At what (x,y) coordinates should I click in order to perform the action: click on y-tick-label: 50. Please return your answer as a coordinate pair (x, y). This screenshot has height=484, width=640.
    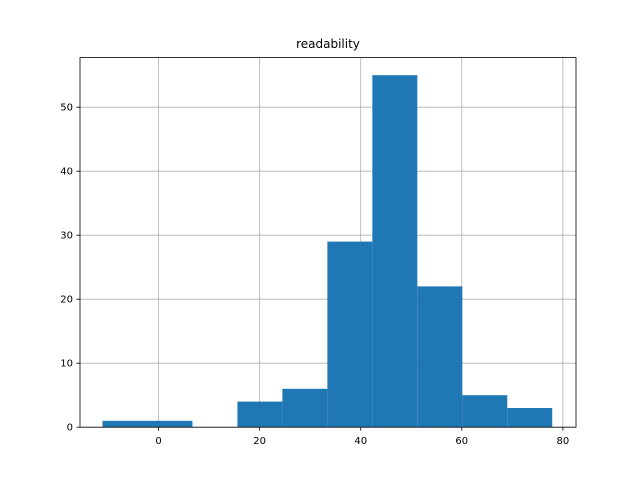
    Looking at the image, I should click on (66, 108).